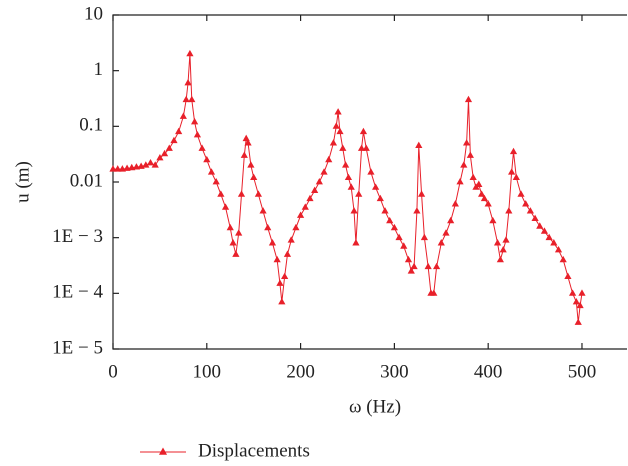 The height and width of the screenshot is (466, 628). Describe the element at coordinates (300, 371) in the screenshot. I see `x-tick-label: 200` at that location.